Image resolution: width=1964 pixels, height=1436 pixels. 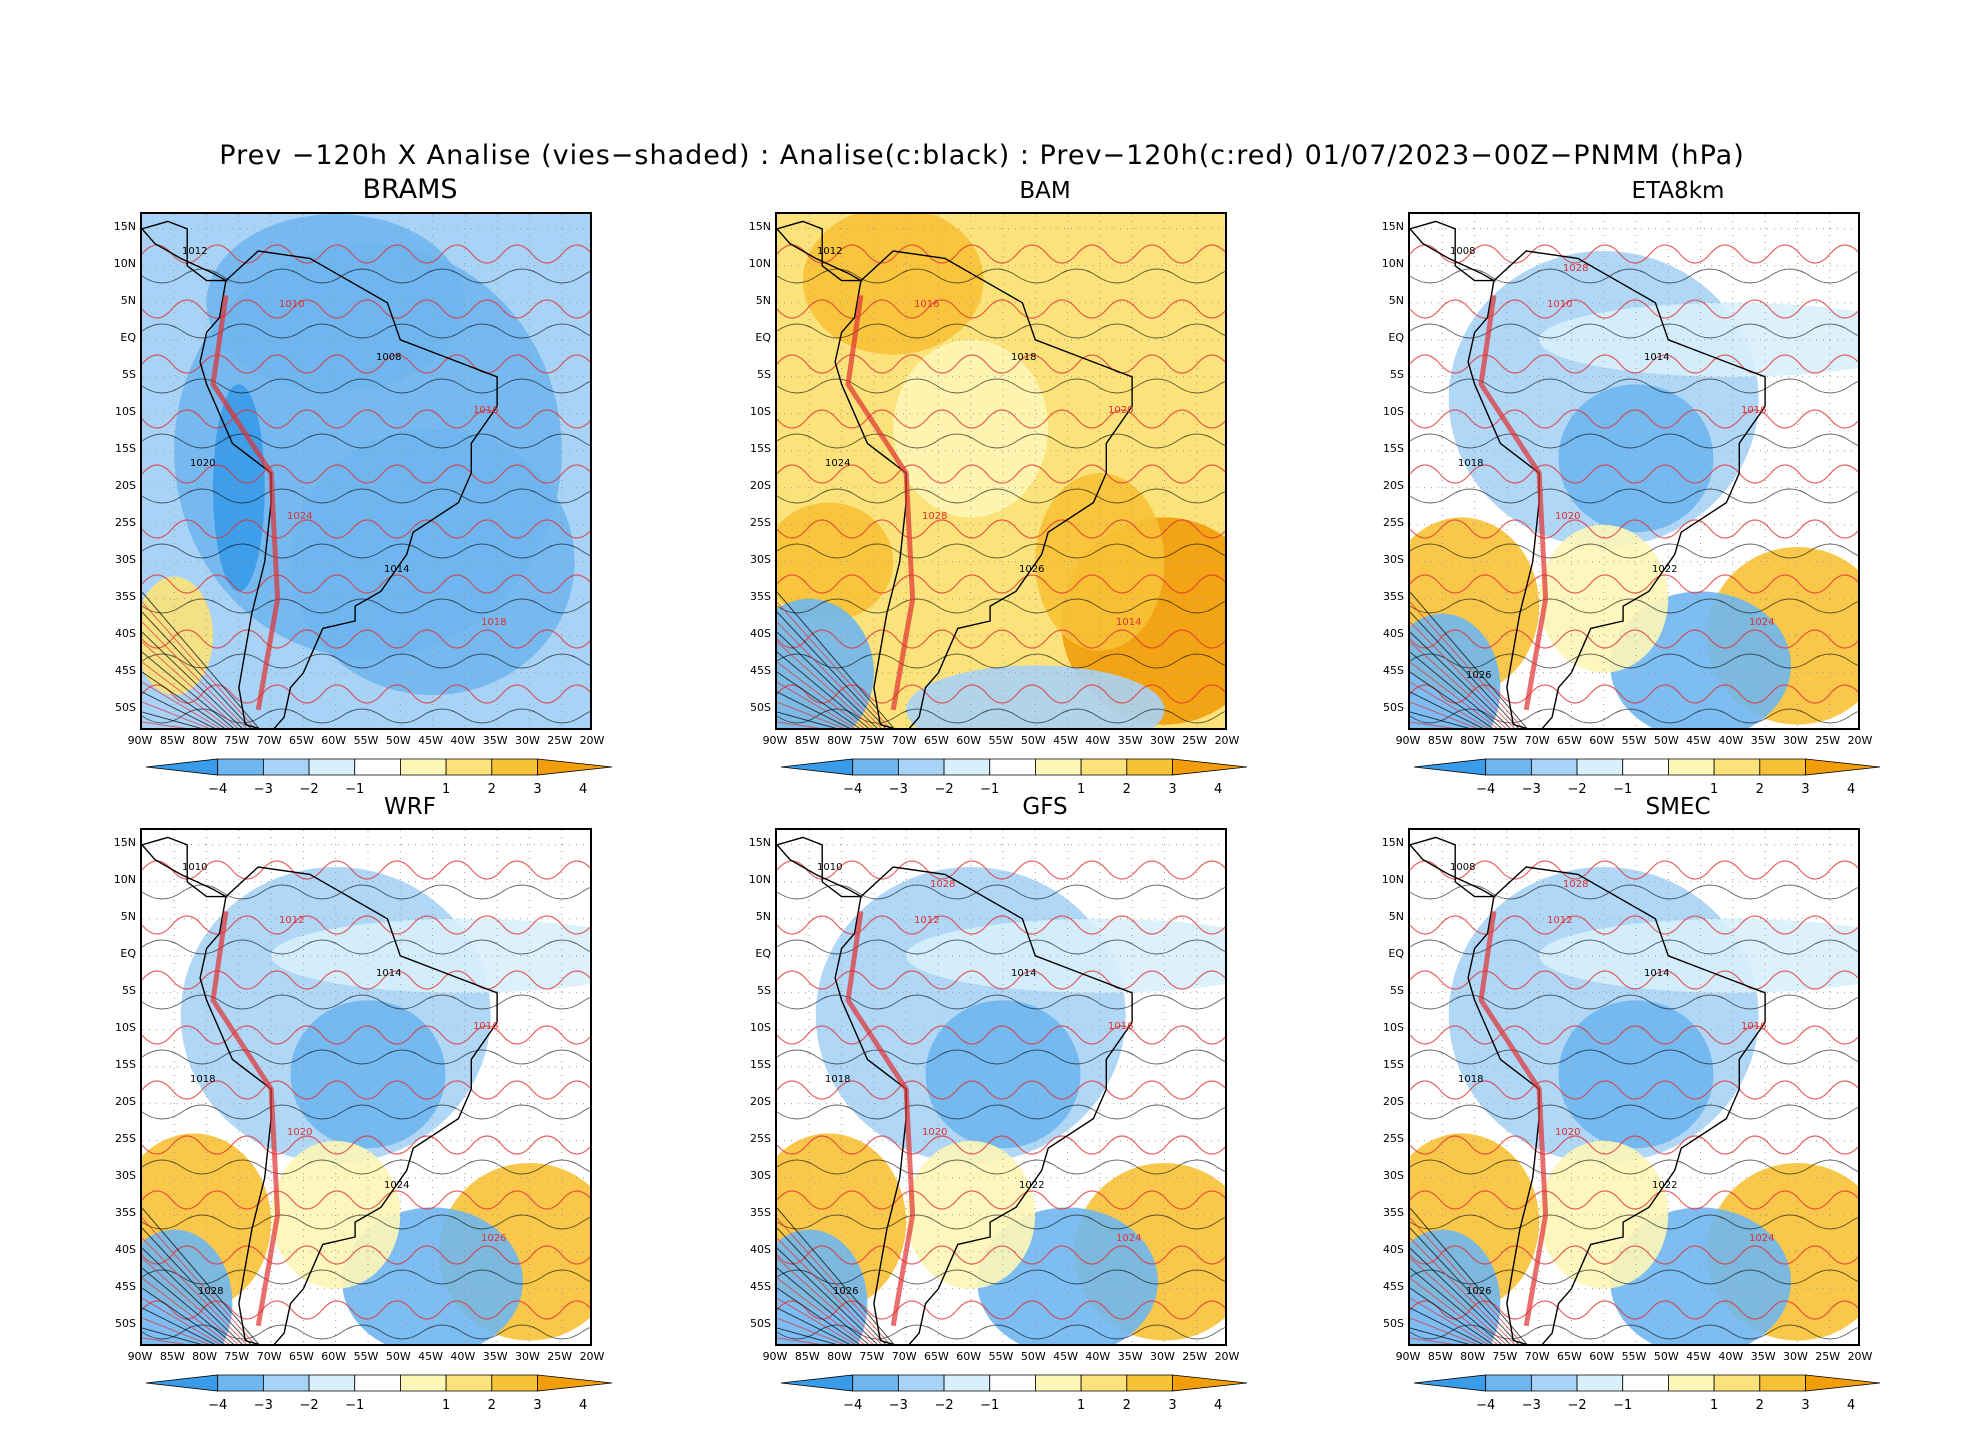 I want to click on map-area: 1012 1016 1018 1020 1024 1028 1026 1014, so click(x=1001, y=471).